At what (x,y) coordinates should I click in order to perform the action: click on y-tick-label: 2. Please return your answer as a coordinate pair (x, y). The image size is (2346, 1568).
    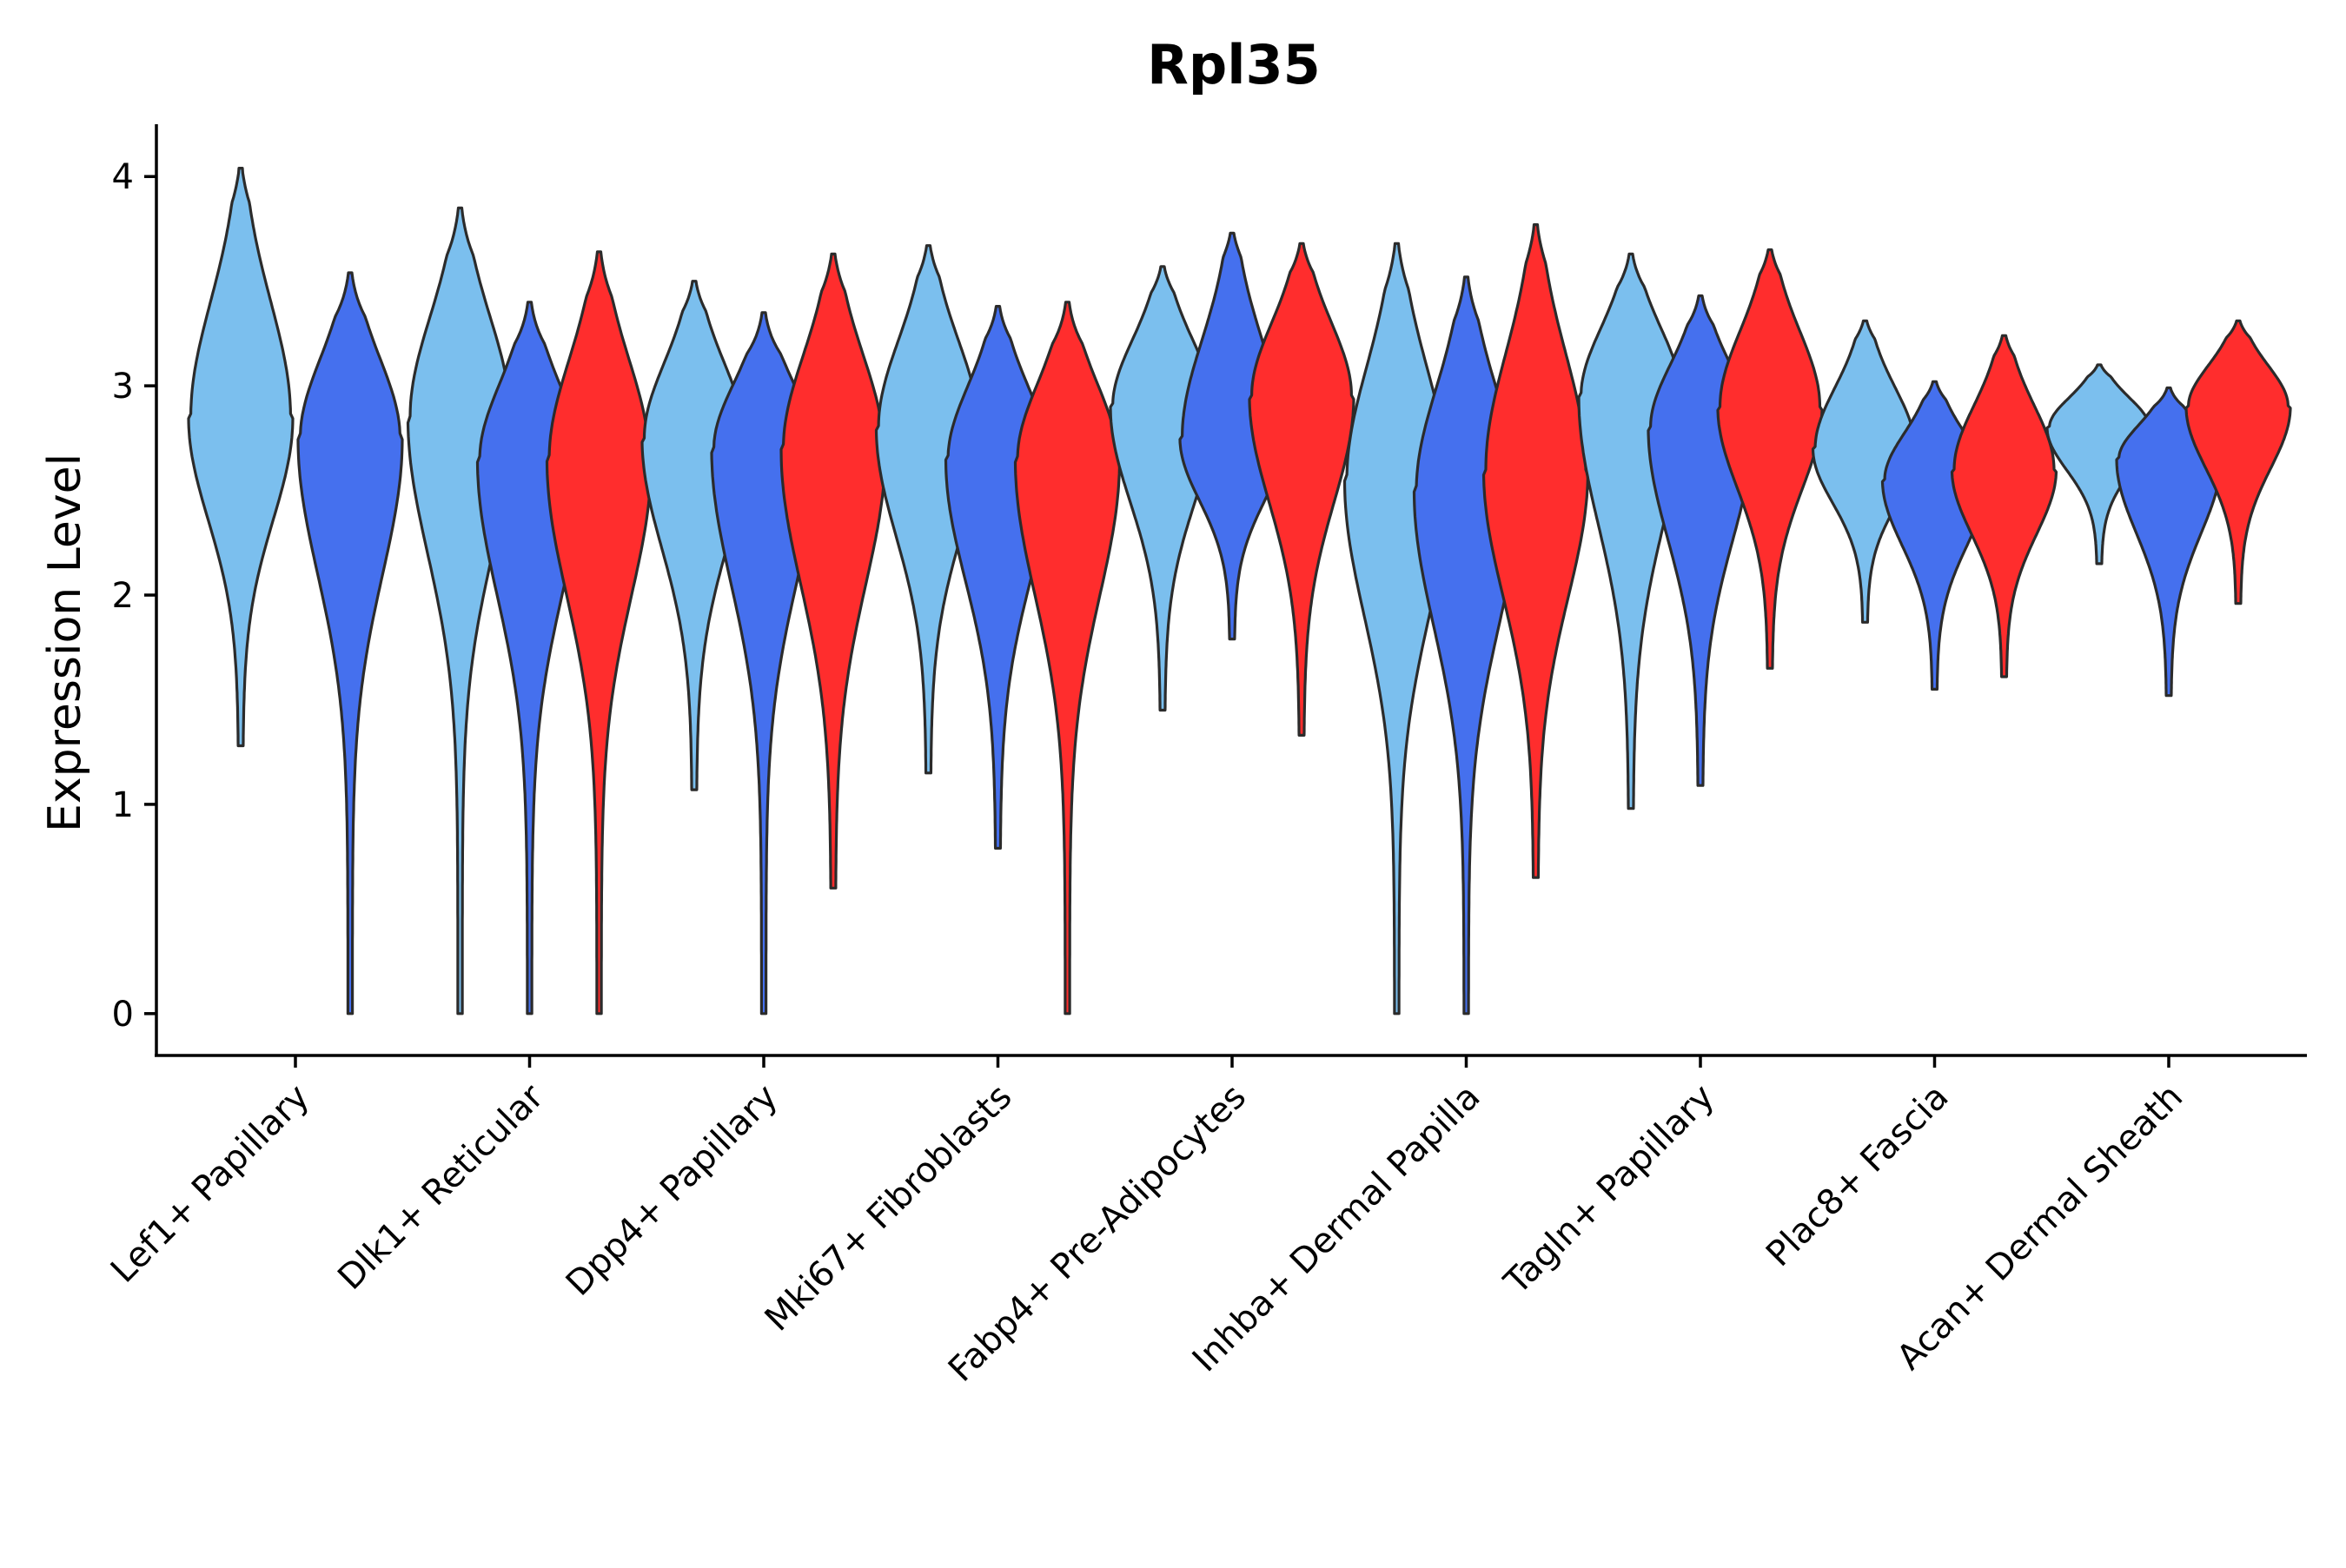
    Looking at the image, I should click on (123, 596).